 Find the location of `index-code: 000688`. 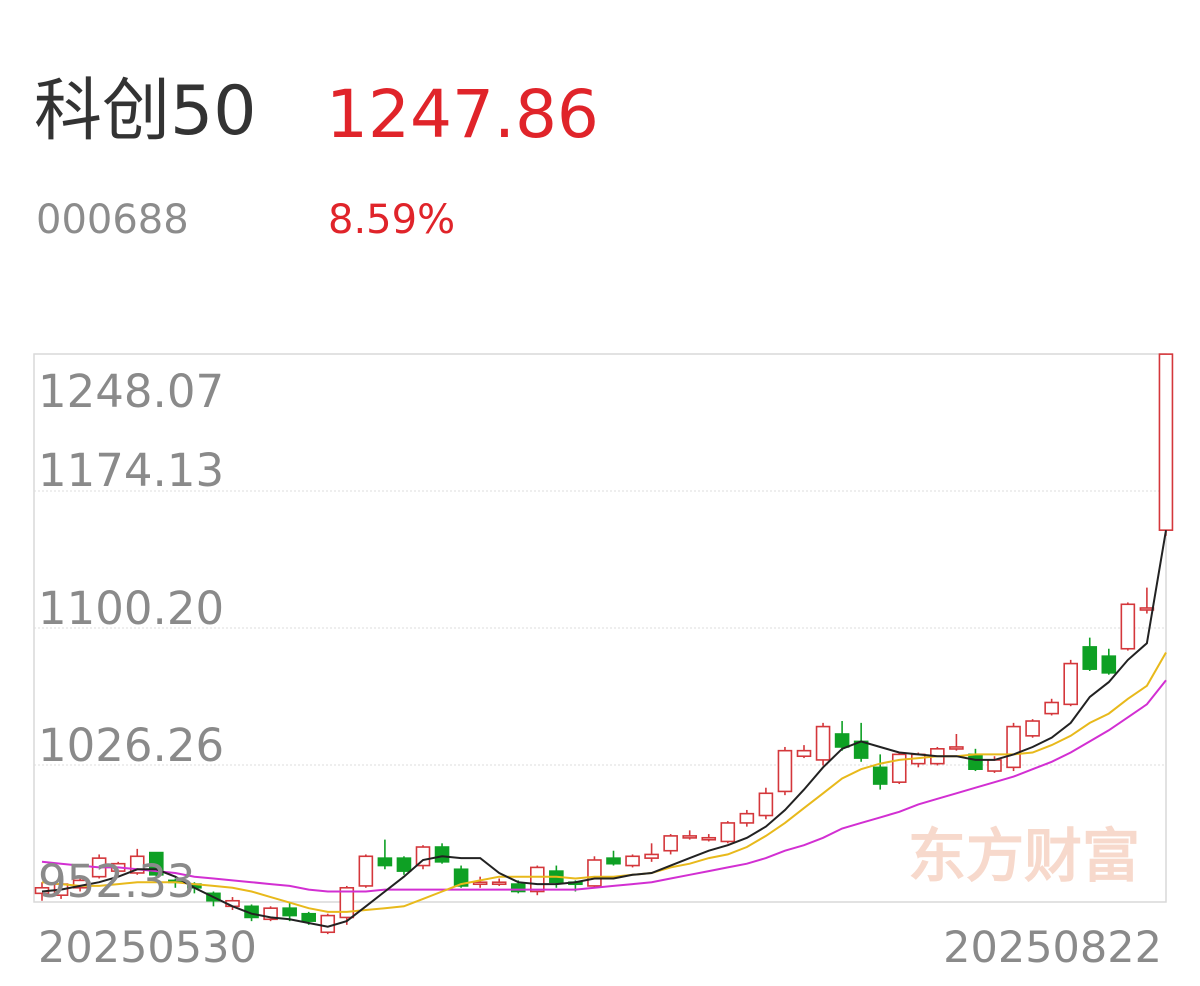

index-code: 000688 is located at coordinates (112, 220).